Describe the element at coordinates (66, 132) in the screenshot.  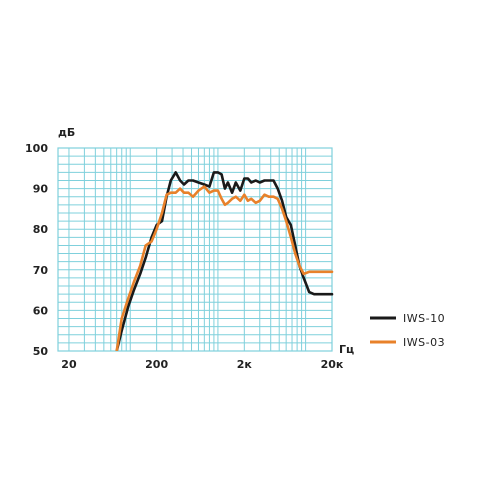
I see `y-axis-label: дБ` at that location.